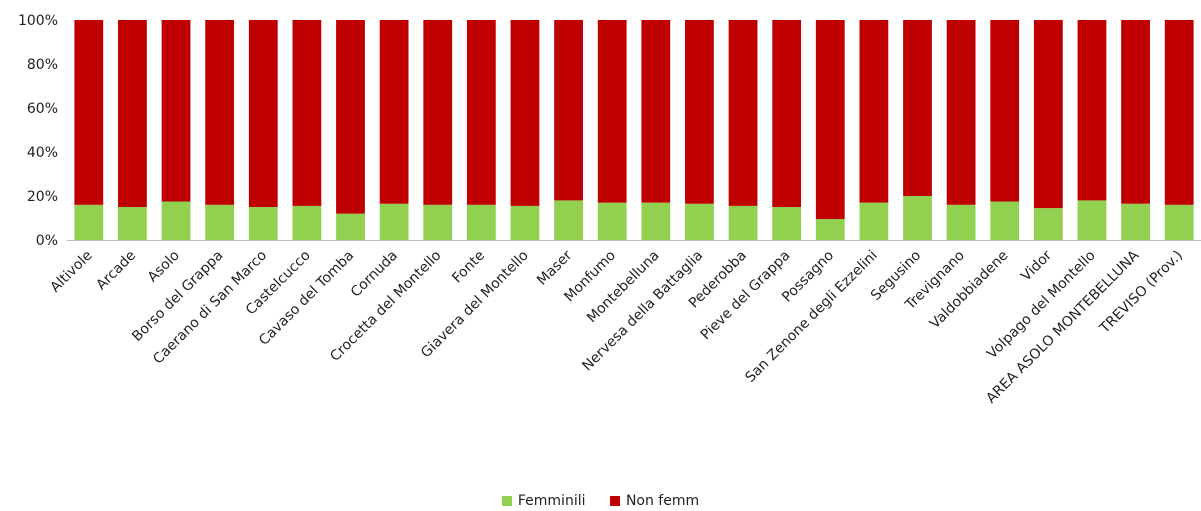 Image resolution: width=1201 pixels, height=511 pixels. I want to click on bar-non-femm-vidor, so click(1048, 114).